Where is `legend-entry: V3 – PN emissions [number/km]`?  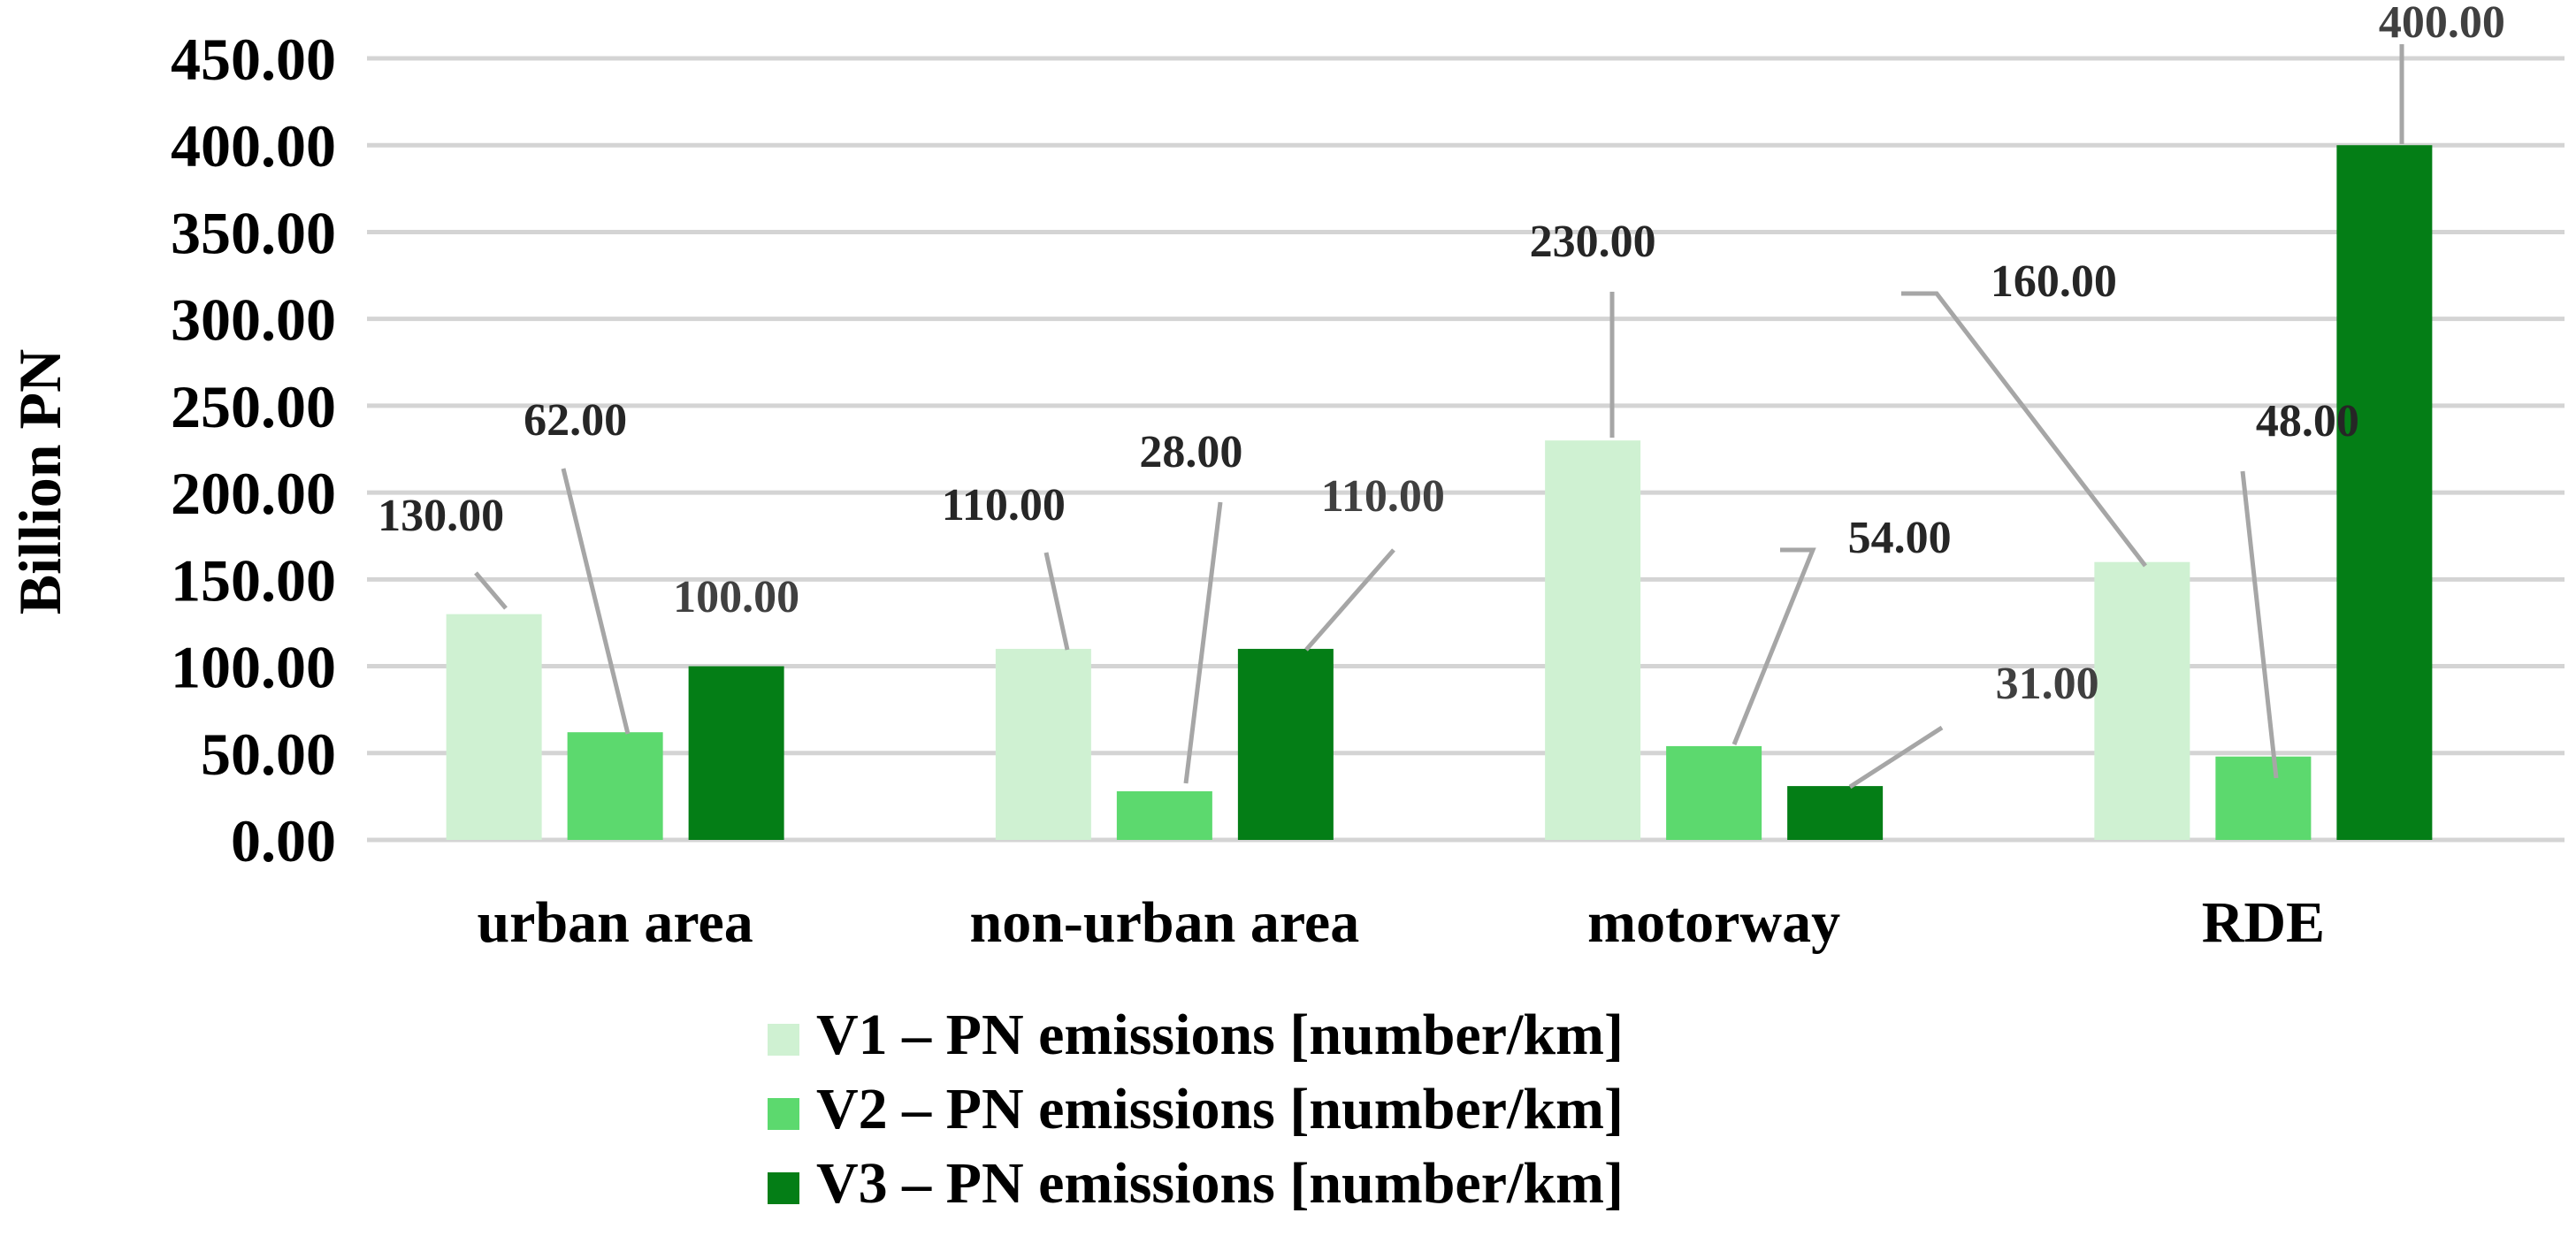 legend-entry: V3 – PN emissions [number/km] is located at coordinates (1220, 1183).